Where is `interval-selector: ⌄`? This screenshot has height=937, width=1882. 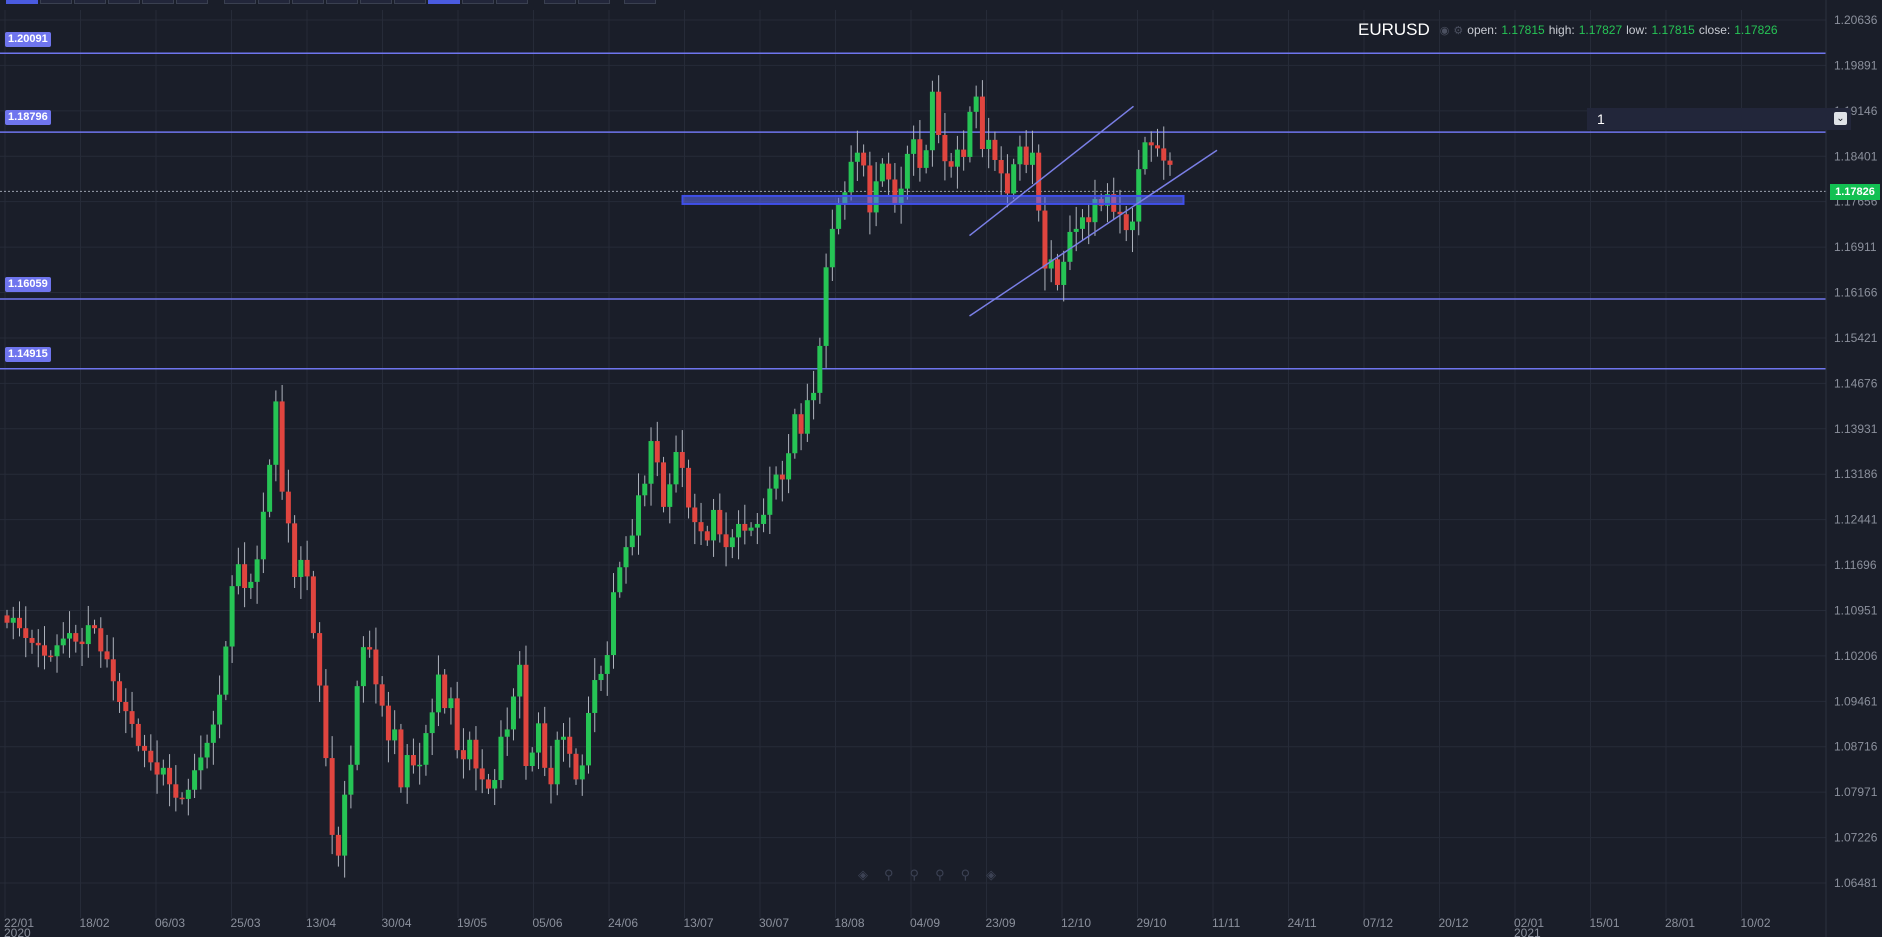
interval-selector: ⌄ is located at coordinates (1719, 119).